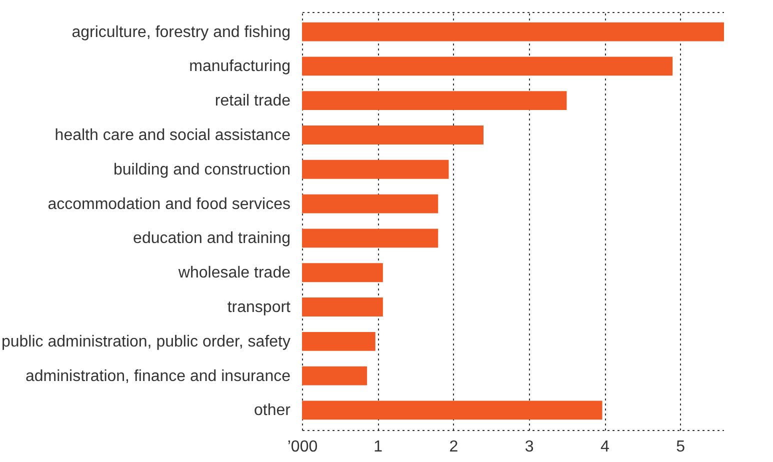 The height and width of the screenshot is (462, 773). Describe the element at coordinates (211, 239) in the screenshot. I see `y-tick-label: education and training` at that location.